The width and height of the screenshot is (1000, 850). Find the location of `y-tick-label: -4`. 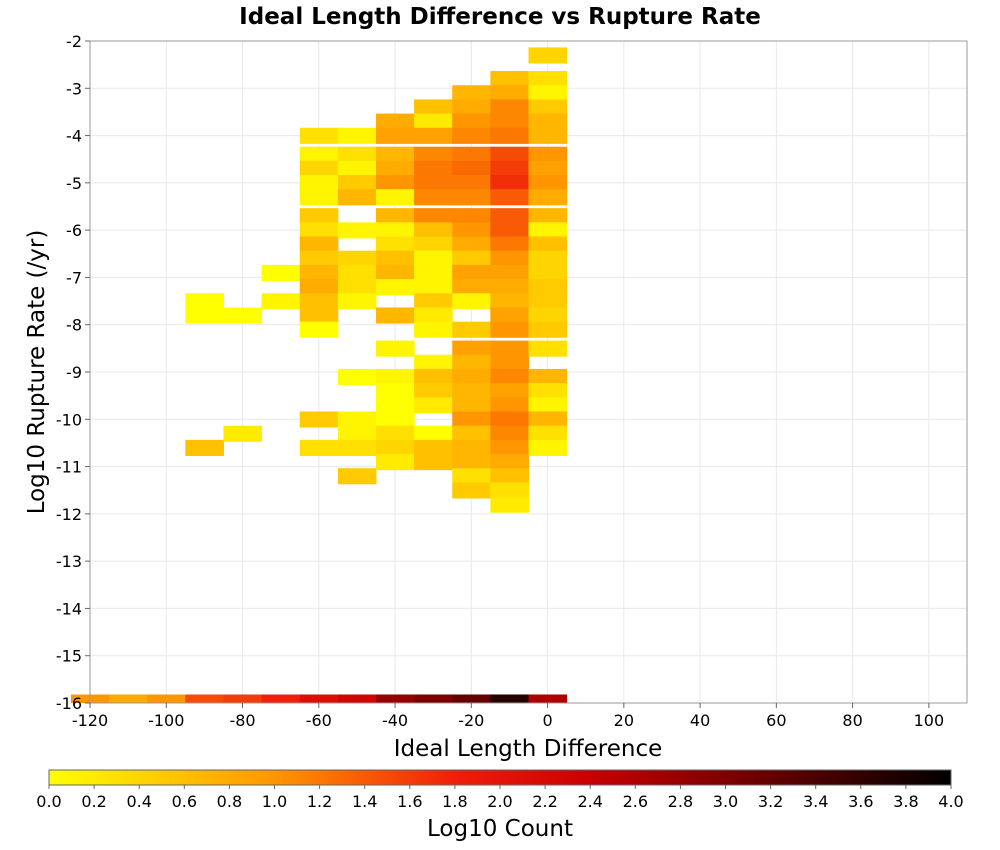

y-tick-label: -4 is located at coordinates (74, 136).